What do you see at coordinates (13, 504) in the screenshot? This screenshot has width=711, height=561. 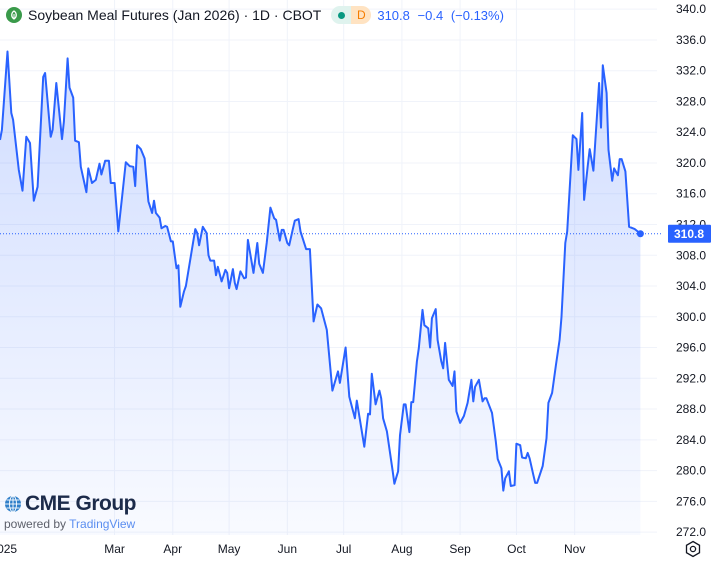 I see `globe-icon` at bounding box center [13, 504].